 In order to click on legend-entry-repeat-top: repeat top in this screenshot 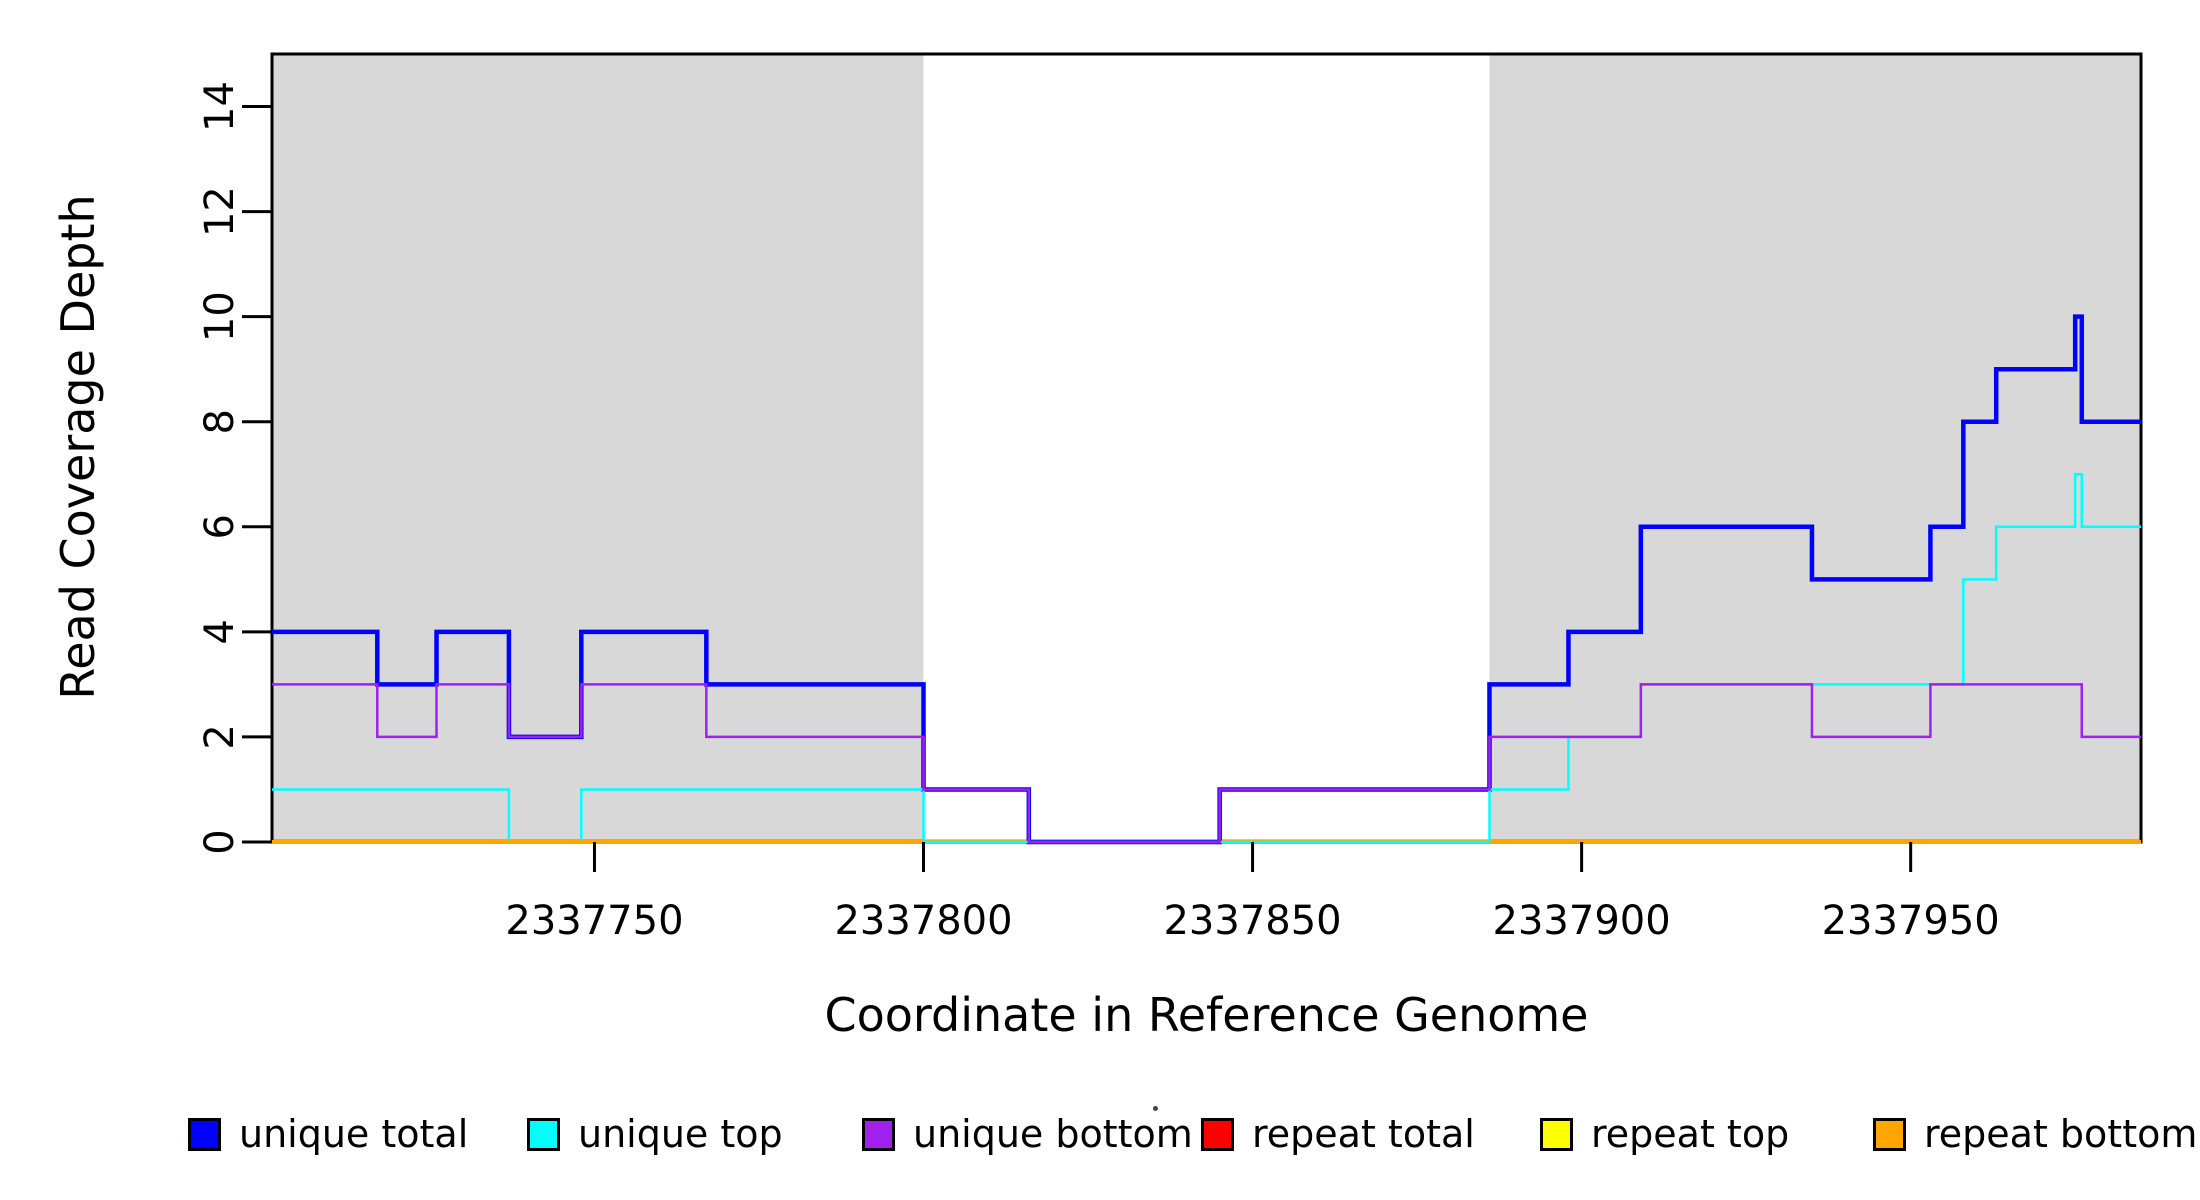, I will do `click(1664, 1134)`.